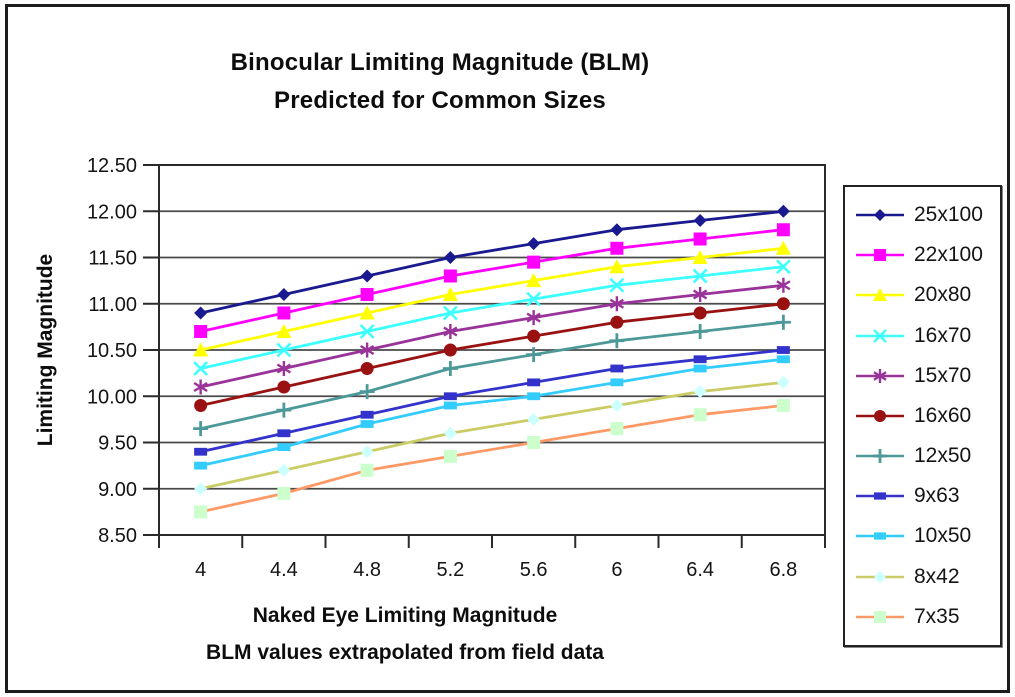  Describe the element at coordinates (948, 215) in the screenshot. I see `legend-label-25x100: 25x100` at that location.